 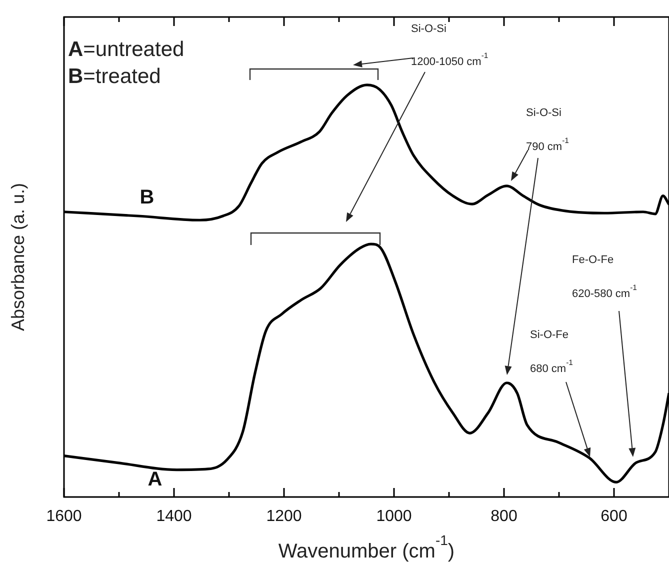 What do you see at coordinates (18, 257) in the screenshot?
I see `y-axis-title: Absorbance (a. u.)` at bounding box center [18, 257].